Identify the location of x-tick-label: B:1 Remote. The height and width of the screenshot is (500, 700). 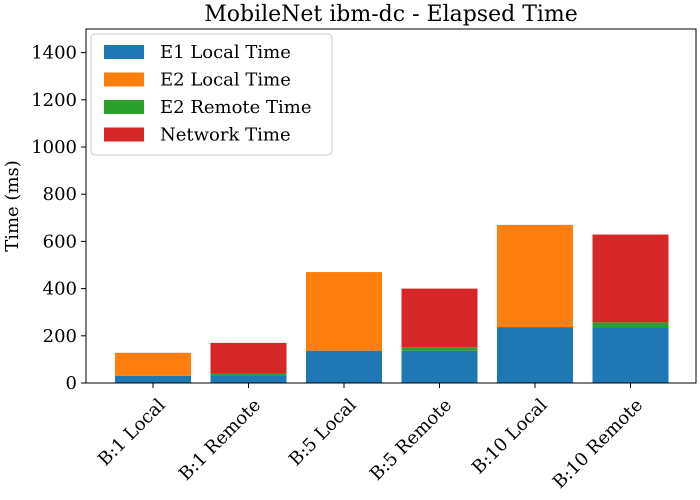
(220, 440).